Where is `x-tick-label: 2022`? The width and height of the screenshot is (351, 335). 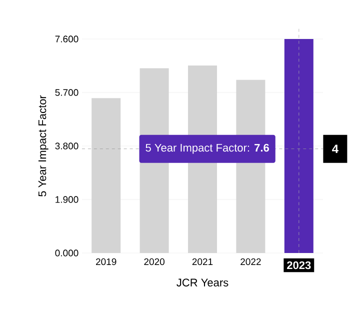 x-tick-label: 2022 is located at coordinates (250, 262).